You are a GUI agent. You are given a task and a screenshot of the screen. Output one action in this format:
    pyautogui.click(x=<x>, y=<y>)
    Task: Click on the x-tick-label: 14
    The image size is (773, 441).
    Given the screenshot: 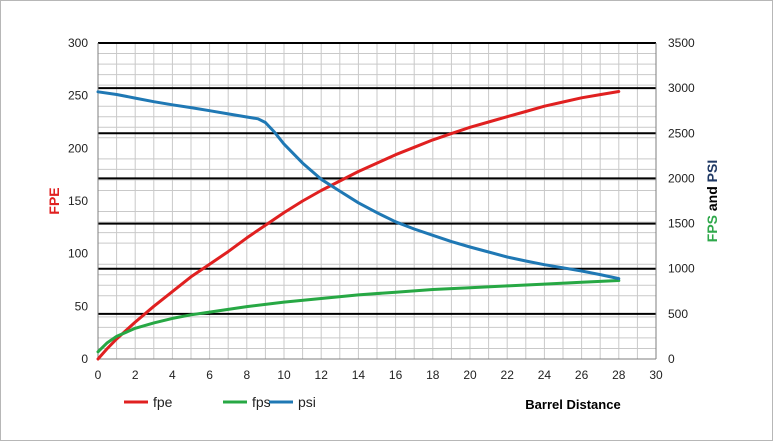 What is the action you would take?
    pyautogui.click(x=359, y=375)
    